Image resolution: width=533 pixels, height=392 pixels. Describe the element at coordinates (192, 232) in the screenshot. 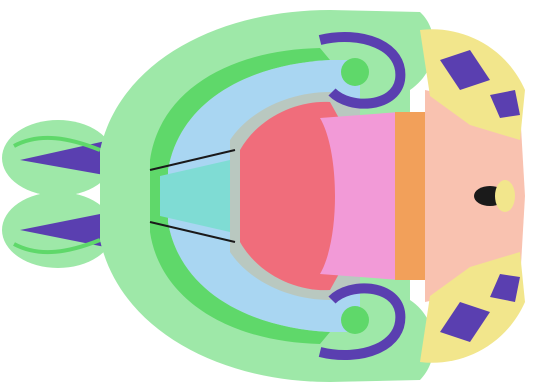

I see `internal-line-lower` at that location.